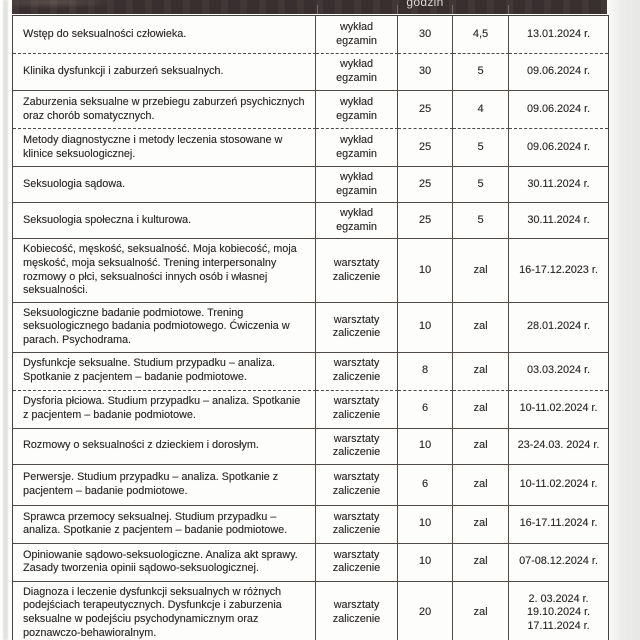 The width and height of the screenshot is (640, 640). Describe the element at coordinates (164, 221) in the screenshot. I see `topic-cell: Seksuologia społeczna i kulturowa.` at that location.